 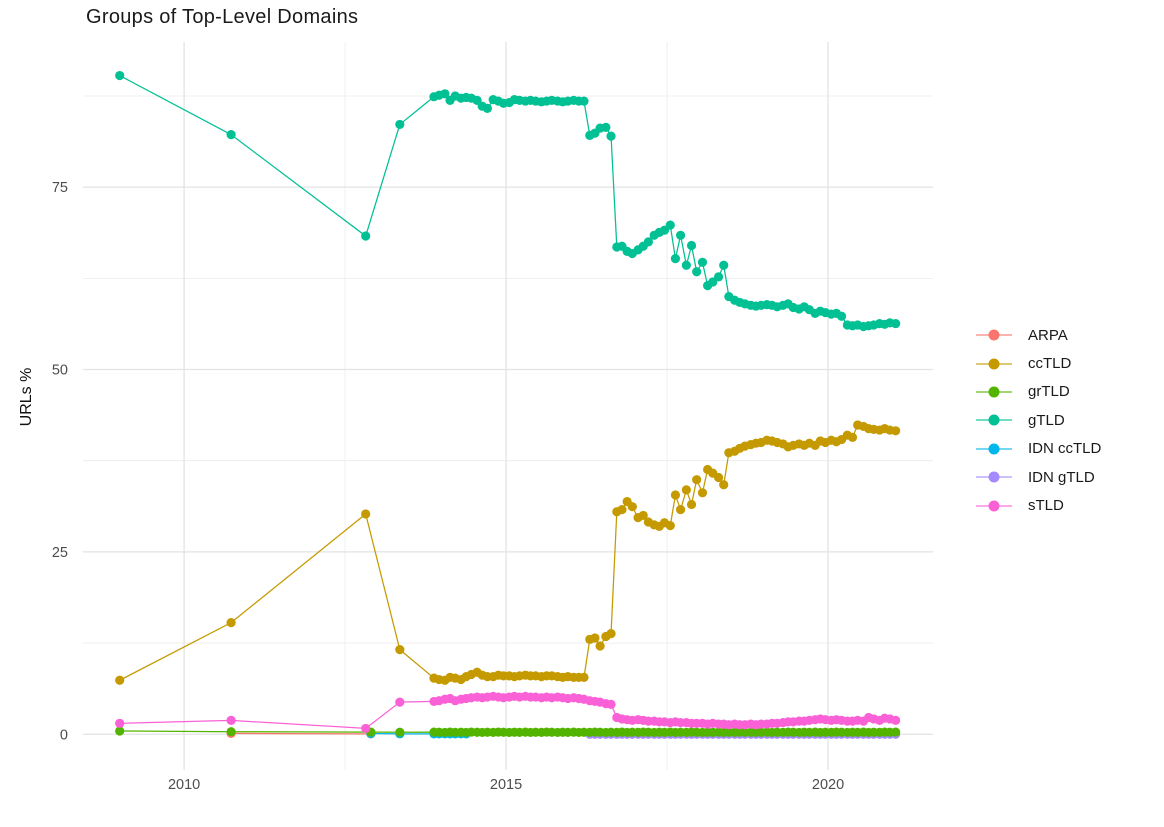 I want to click on legend-entry-sTLD: sTLD, so click(x=1038, y=505).